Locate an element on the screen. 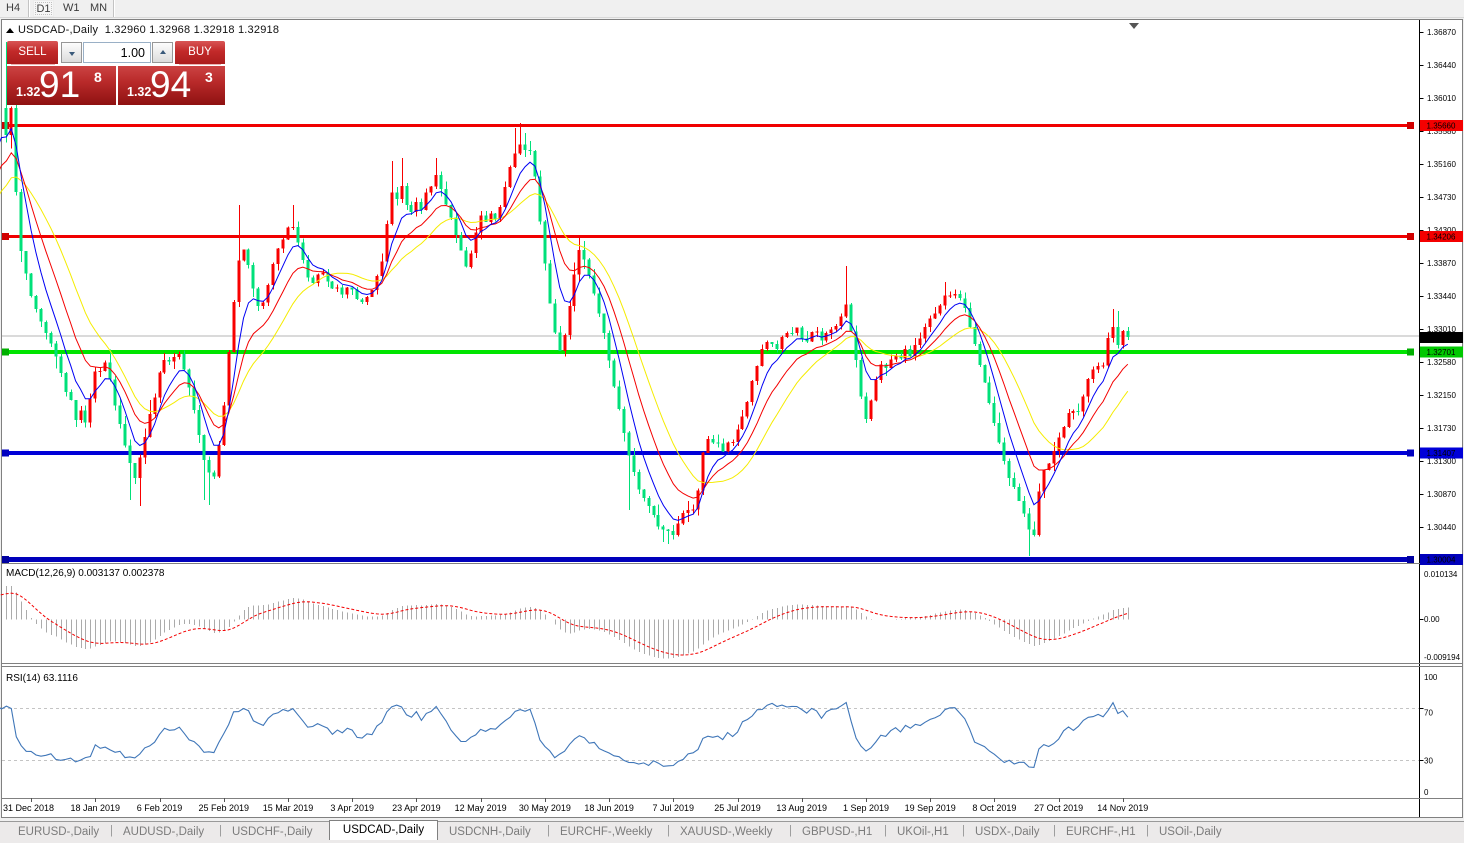 This screenshot has width=1464, height=843. svg-text: 1.32150 is located at coordinates (1441, 395).